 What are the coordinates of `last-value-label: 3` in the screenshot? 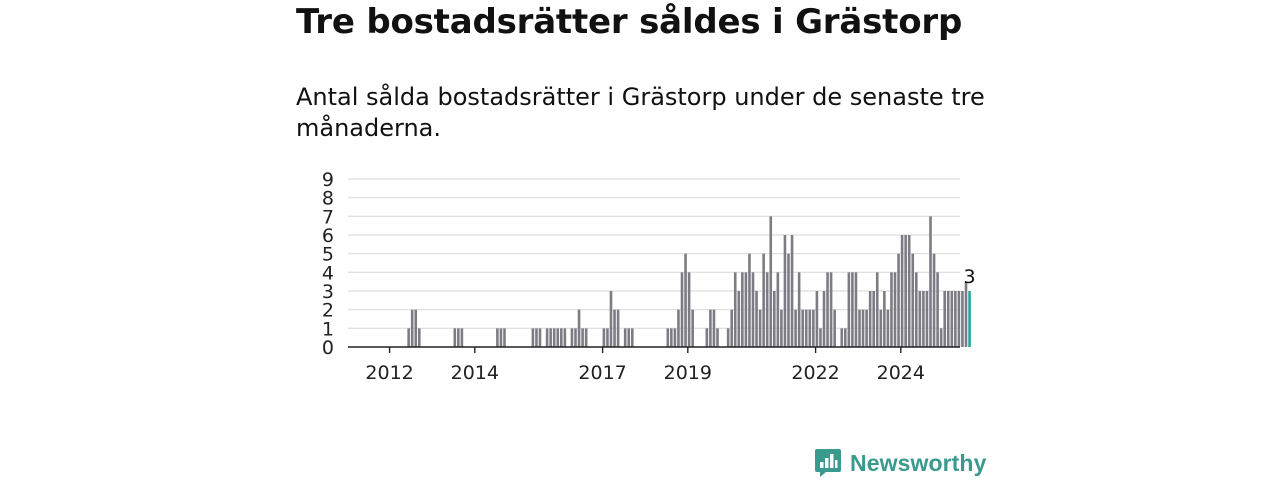 It's located at (970, 277).